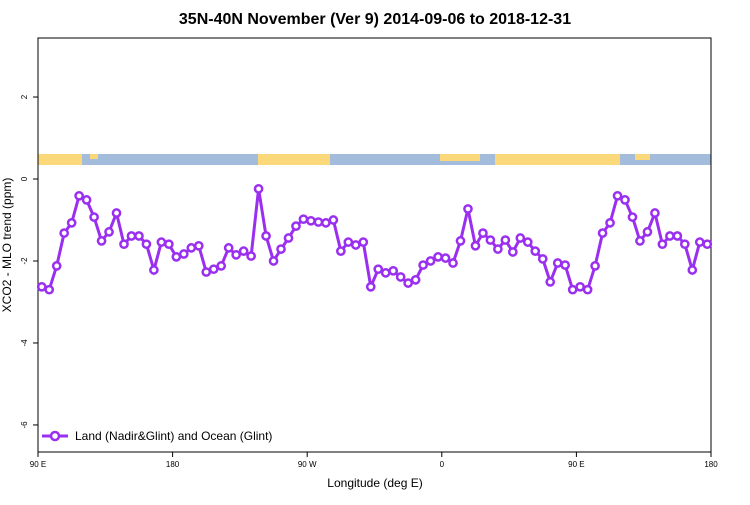 Image resolution: width=750 pixels, height=505 pixels. What do you see at coordinates (374, 483) in the screenshot?
I see `x-axis-label: Longitude (deg E)` at bounding box center [374, 483].